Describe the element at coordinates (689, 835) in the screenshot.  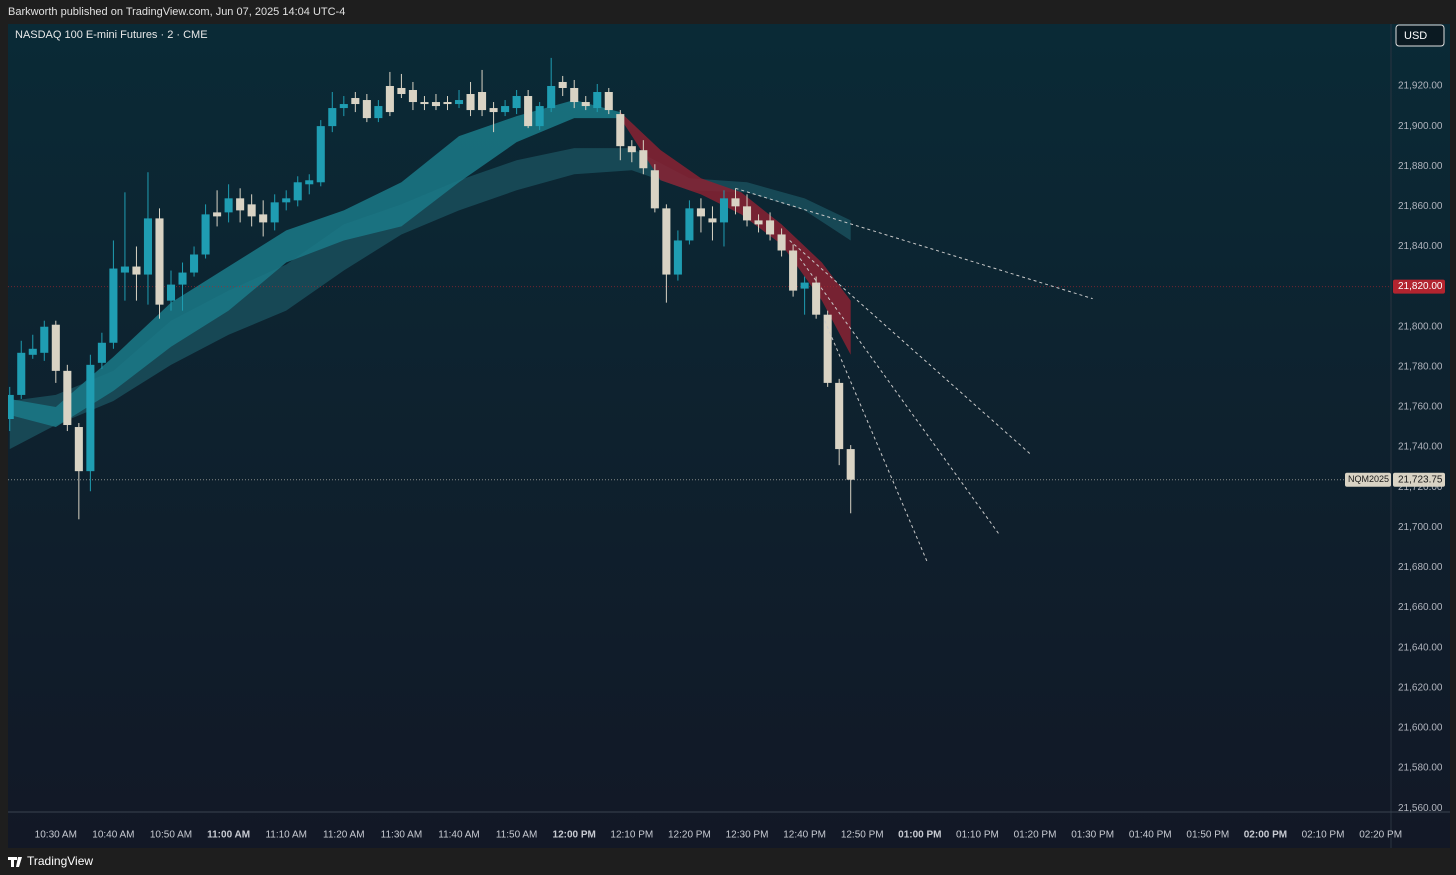
I see `x-tick-label: 12:20 PM` at that location.